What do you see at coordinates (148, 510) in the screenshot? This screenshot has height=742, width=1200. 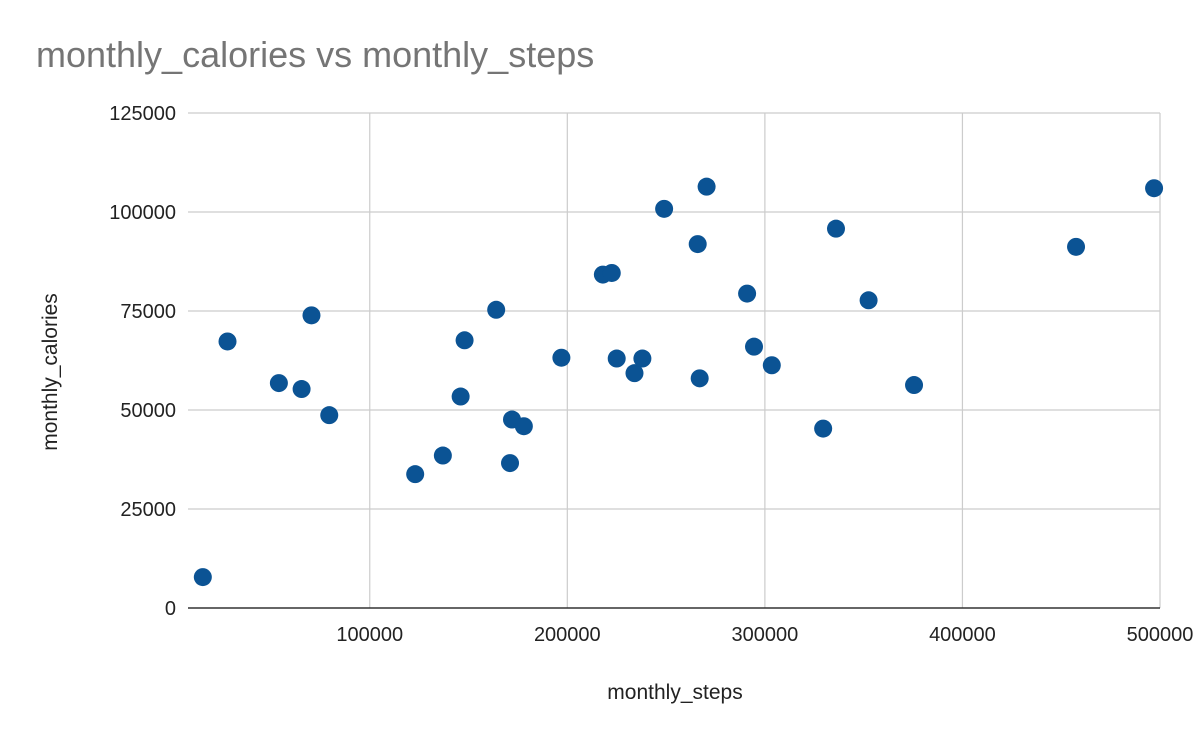 I see `y-tick-label: 25000` at bounding box center [148, 510].